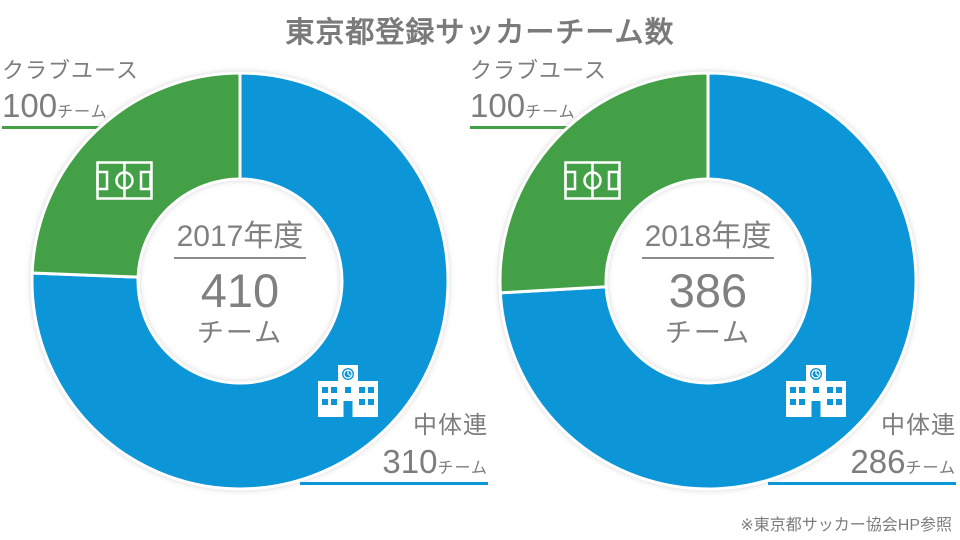 The image size is (960, 540). Describe the element at coordinates (240, 290) in the screenshot. I see `total-teams-value: 410` at that location.